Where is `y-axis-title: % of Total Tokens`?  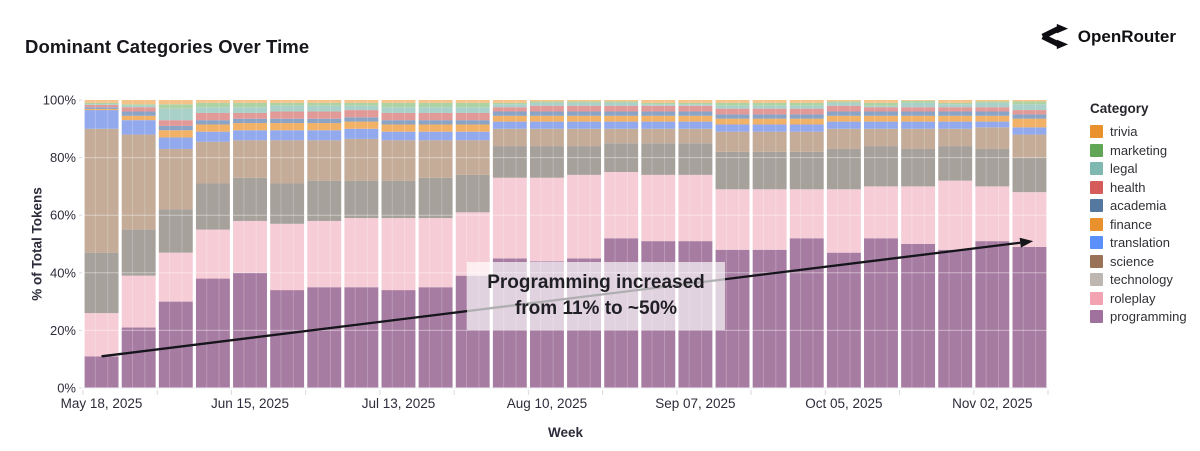 y-axis-title: % of Total Tokens is located at coordinates (37, 244).